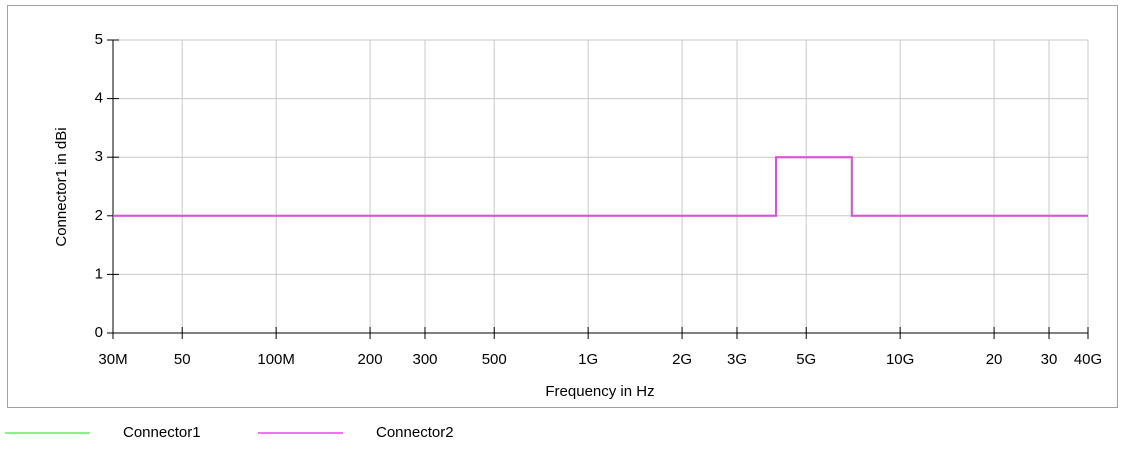 The image size is (1125, 457). Describe the element at coordinates (494, 359) in the screenshot. I see `x-tick-label: 500` at that location.